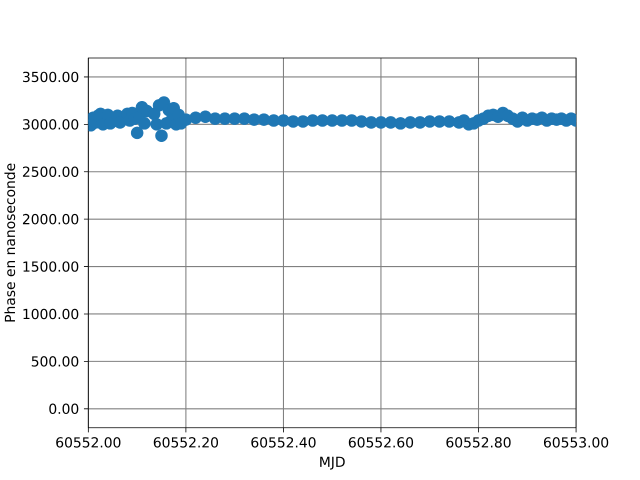 This screenshot has width=640, height=480. What do you see at coordinates (332, 463) in the screenshot?
I see `x-axis-title: MJD` at bounding box center [332, 463].